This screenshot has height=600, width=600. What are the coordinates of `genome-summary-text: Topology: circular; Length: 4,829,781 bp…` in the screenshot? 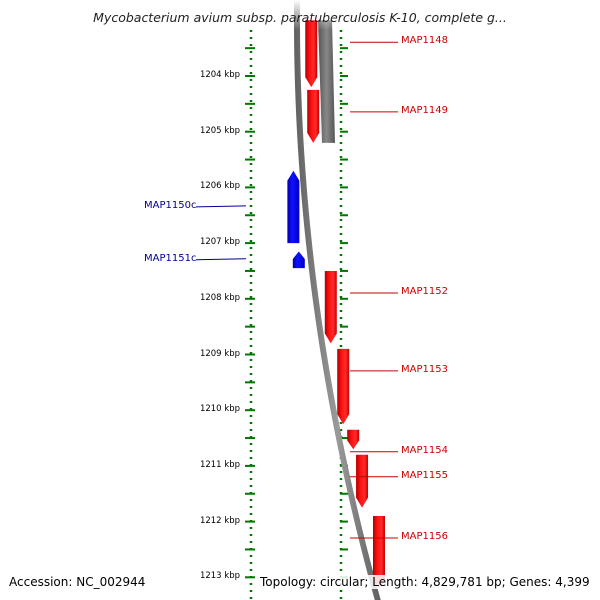 It's located at (425, 582).